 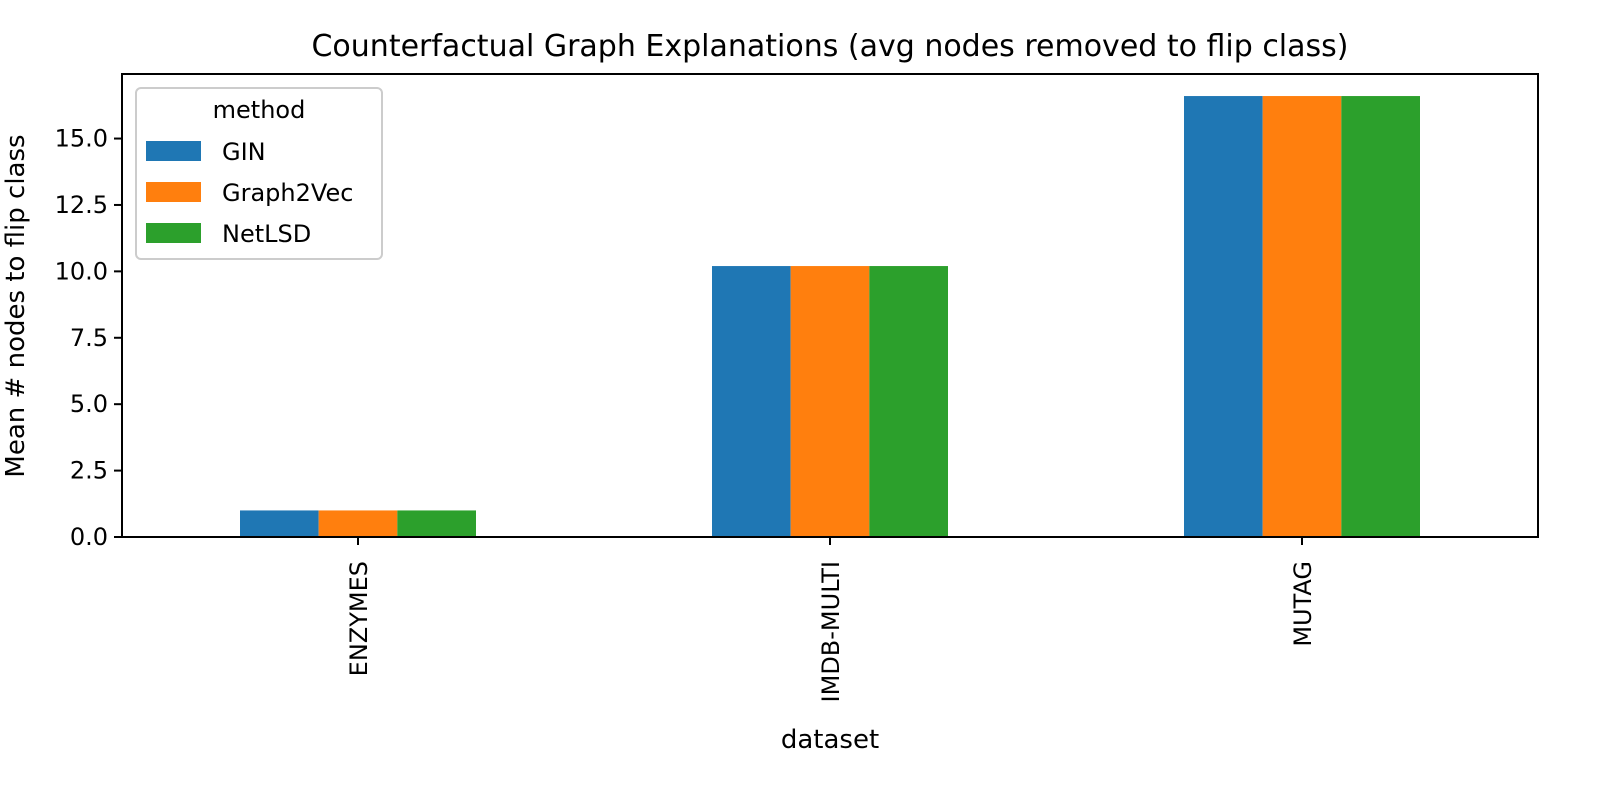 What do you see at coordinates (436, 523) in the screenshot?
I see `bar-netlsd-enzymes` at bounding box center [436, 523].